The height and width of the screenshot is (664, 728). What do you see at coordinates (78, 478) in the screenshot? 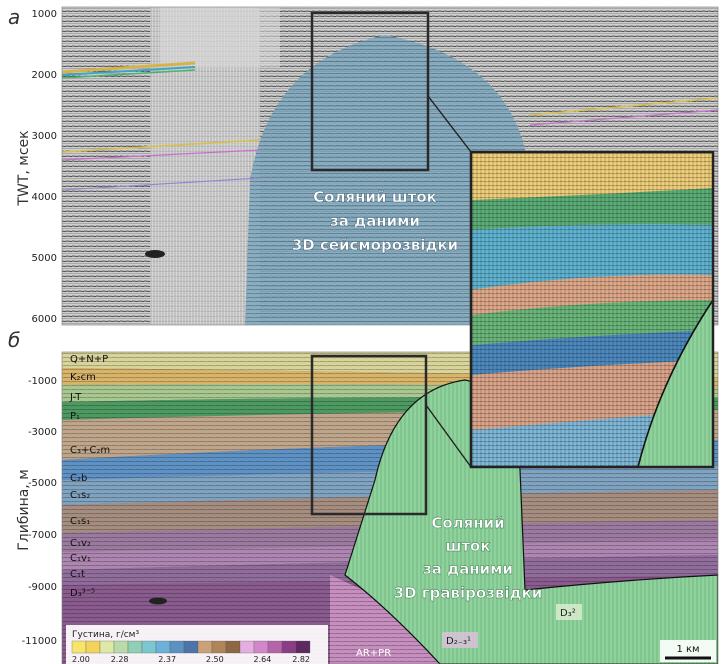
I see `layer-label: C₂b` at bounding box center [78, 478].